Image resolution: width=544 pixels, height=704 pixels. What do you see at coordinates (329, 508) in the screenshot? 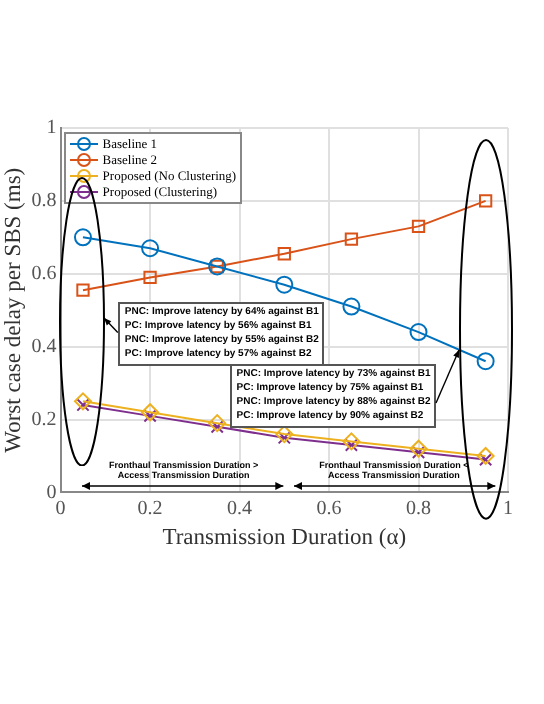
I see `x-tick-label: 0.6` at bounding box center [329, 508].